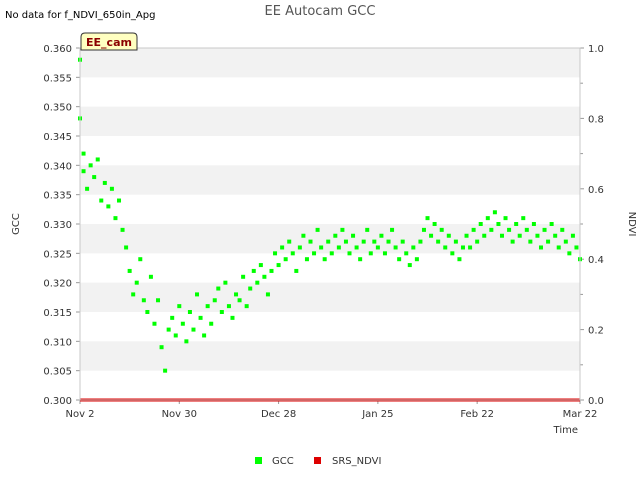 This screenshot has height=480, width=640. Describe the element at coordinates (596, 119) in the screenshot. I see `y2-tick-label: 0.8` at that location.